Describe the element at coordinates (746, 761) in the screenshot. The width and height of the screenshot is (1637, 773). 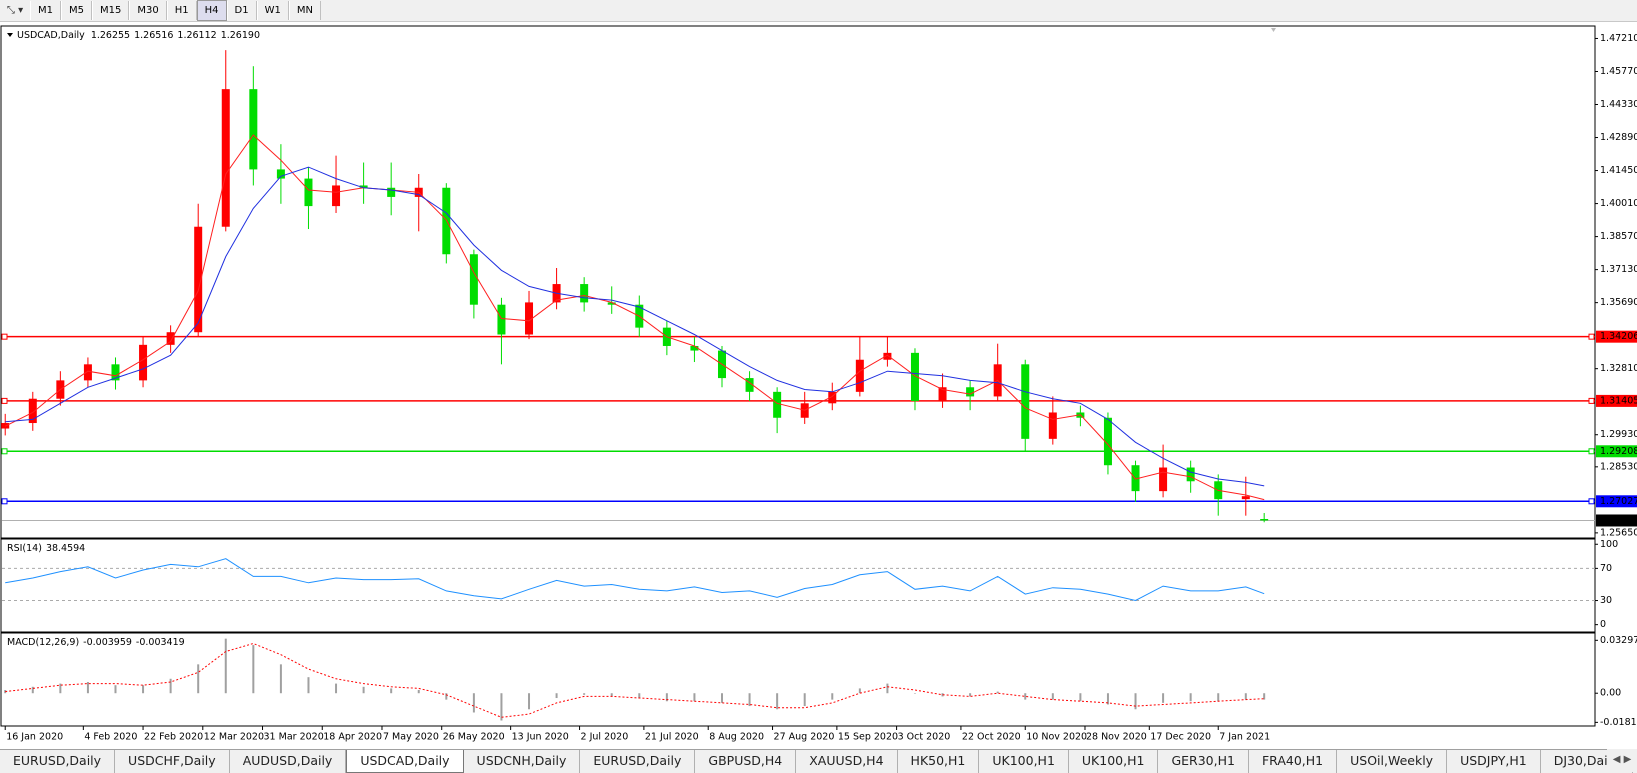
I see `chart-tab: GBPUSD,H4` at that location.